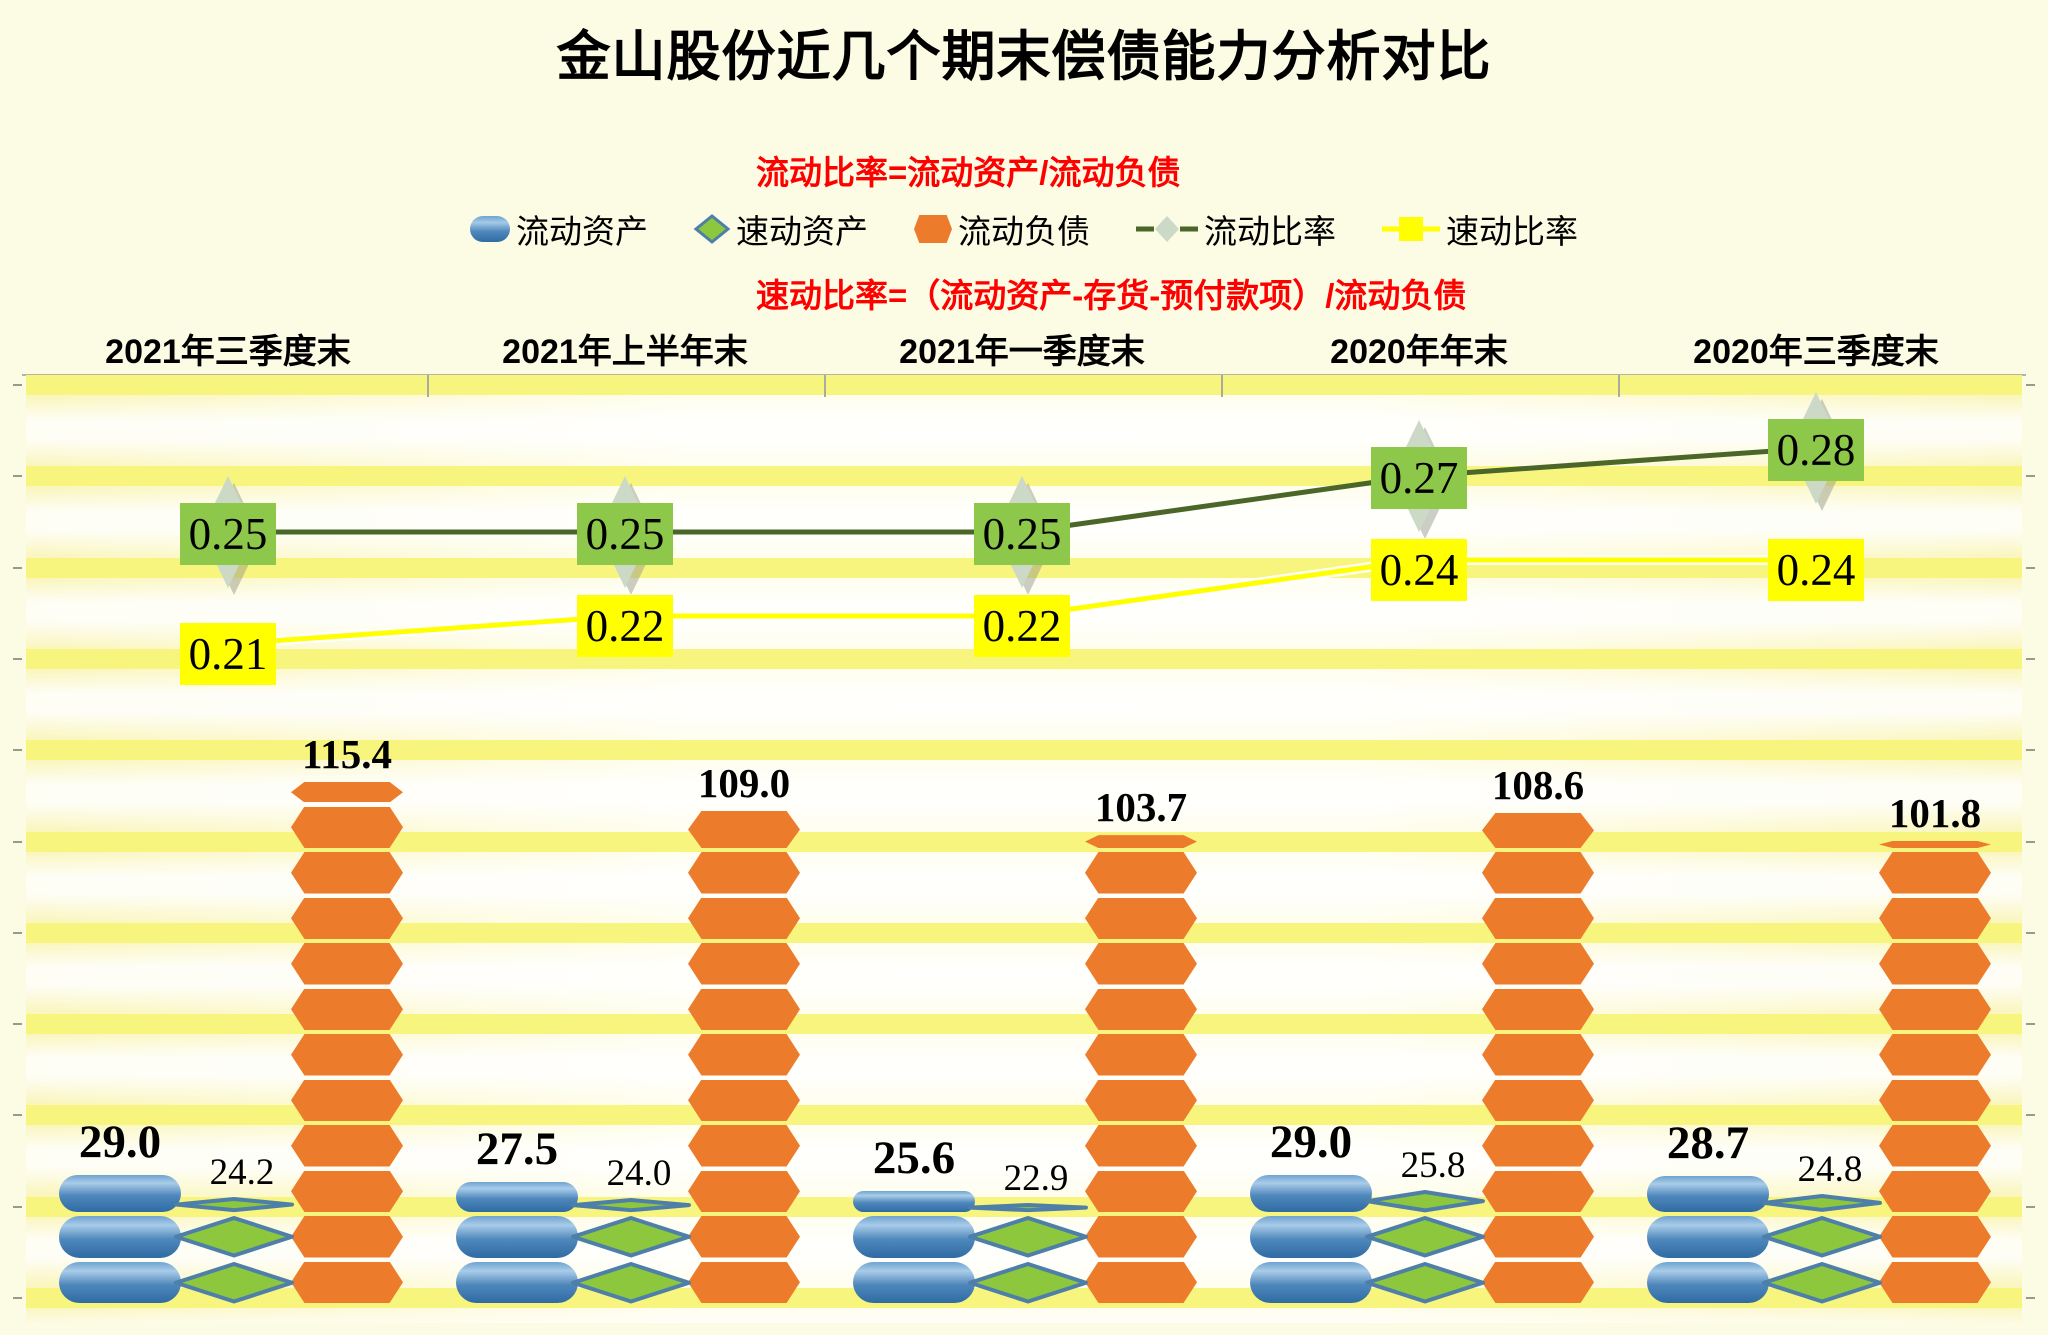  What do you see at coordinates (933, 229) in the screenshot?
I see `hexagon-icon` at bounding box center [933, 229].